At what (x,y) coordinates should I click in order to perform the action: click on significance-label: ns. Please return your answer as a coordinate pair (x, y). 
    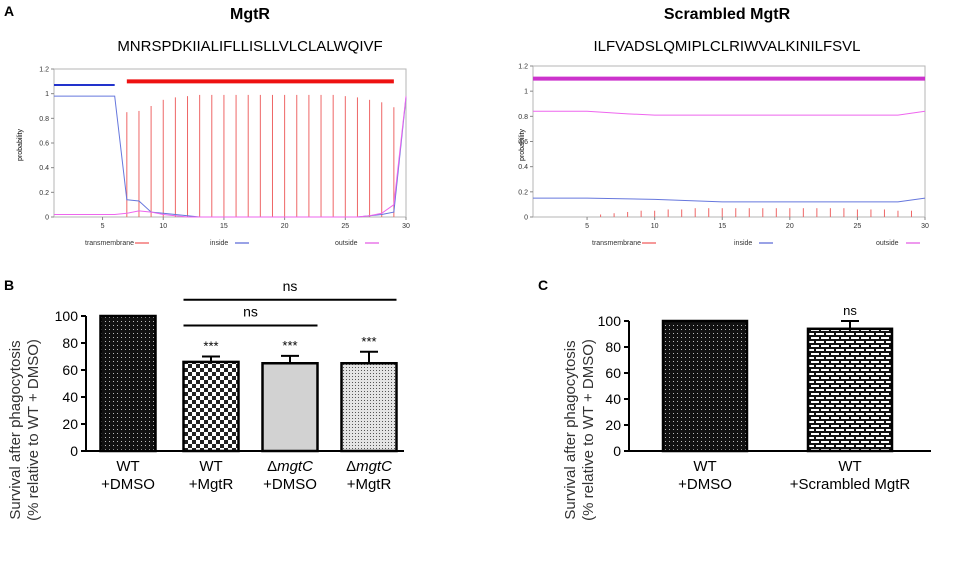
    Looking at the image, I should click on (850, 310).